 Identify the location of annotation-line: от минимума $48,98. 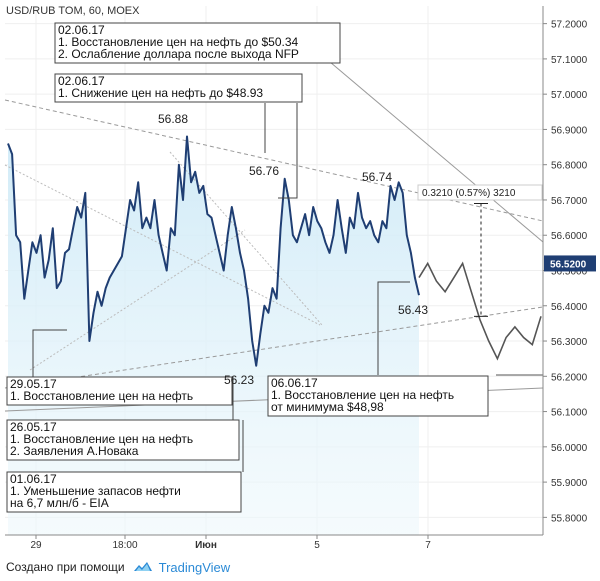
(327, 407).